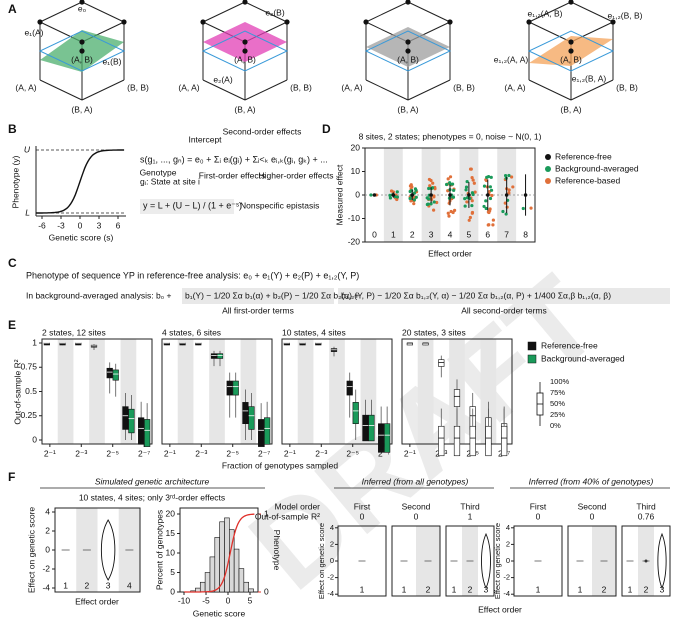  Describe the element at coordinates (171, 533) in the screenshot. I see `tick-label: 15` at that location.